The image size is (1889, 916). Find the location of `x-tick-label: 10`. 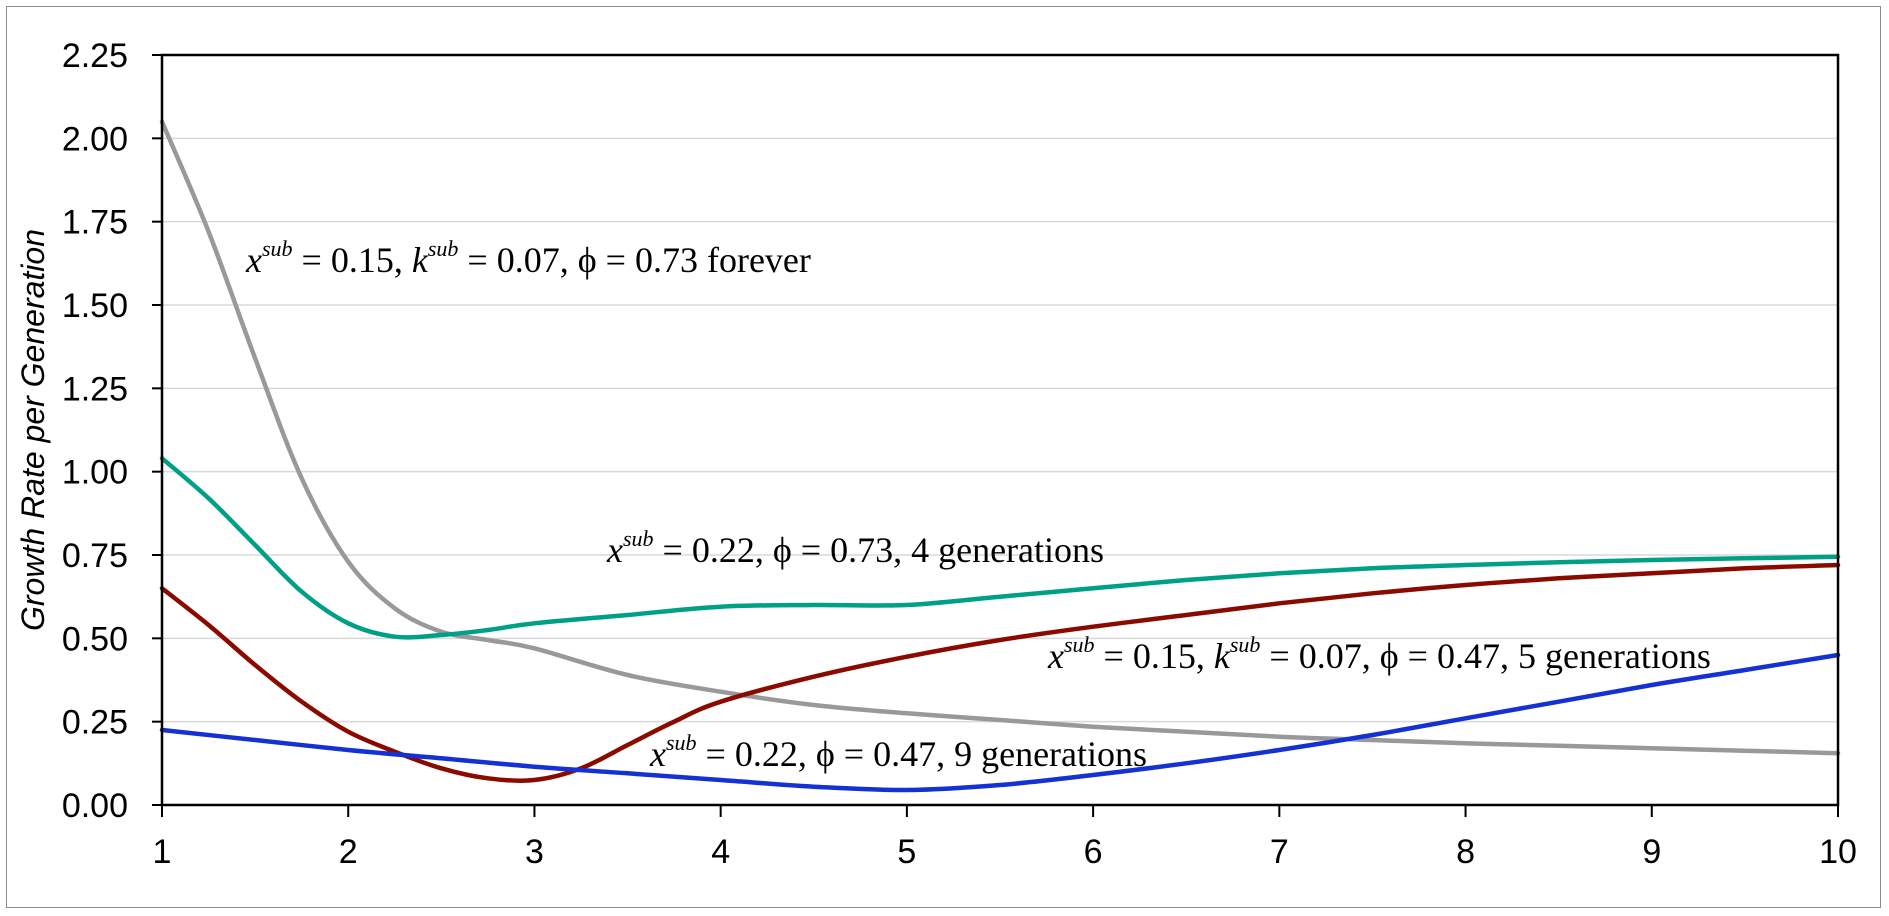

x-tick-label: 10 is located at coordinates (1838, 852).